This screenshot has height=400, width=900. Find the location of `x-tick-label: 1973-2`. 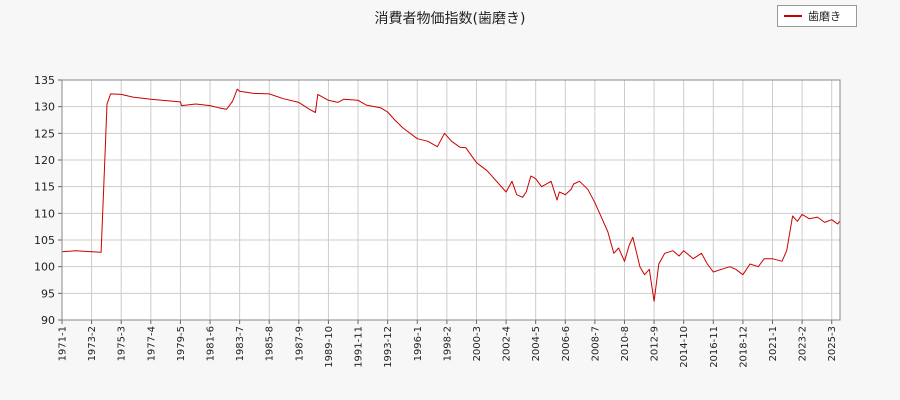

x-tick-label: 1973-2 is located at coordinates (92, 343).